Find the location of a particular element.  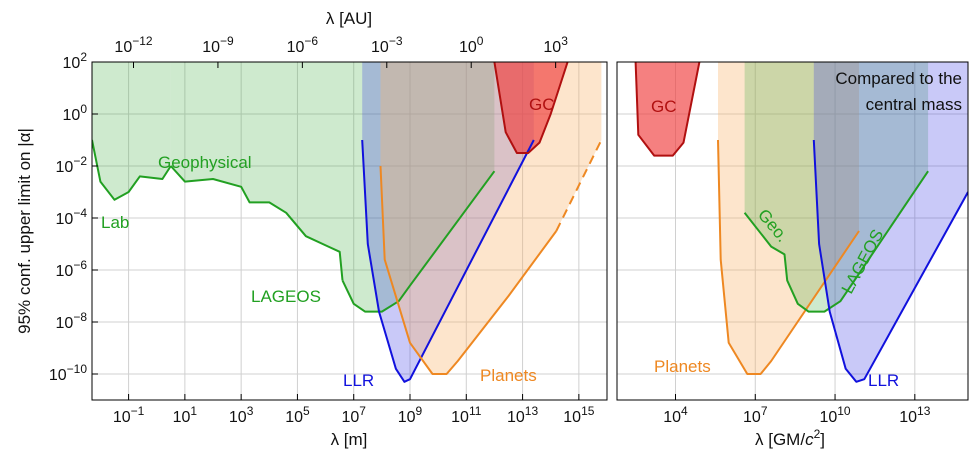

x-axis-label-right: λ [GM/c2] is located at coordinates (790, 438).